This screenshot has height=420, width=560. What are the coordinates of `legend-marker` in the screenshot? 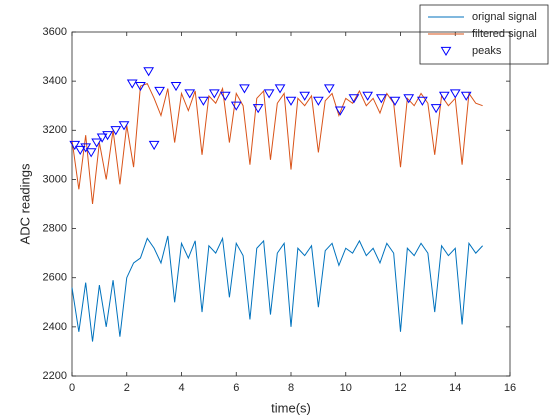 It's located at (446, 51).